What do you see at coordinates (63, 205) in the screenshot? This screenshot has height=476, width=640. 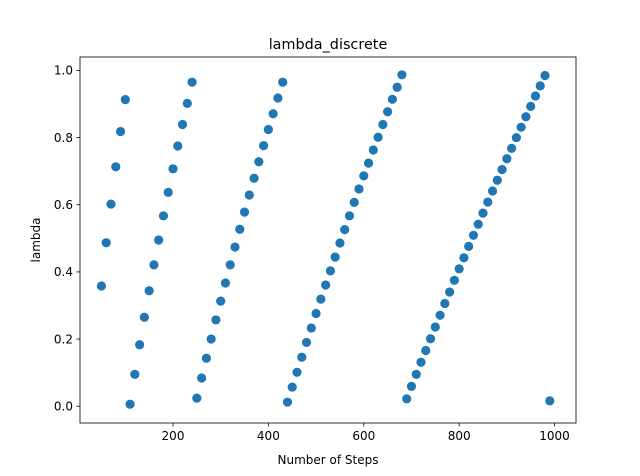 I see `y-tick-label: 0.6` at bounding box center [63, 205].